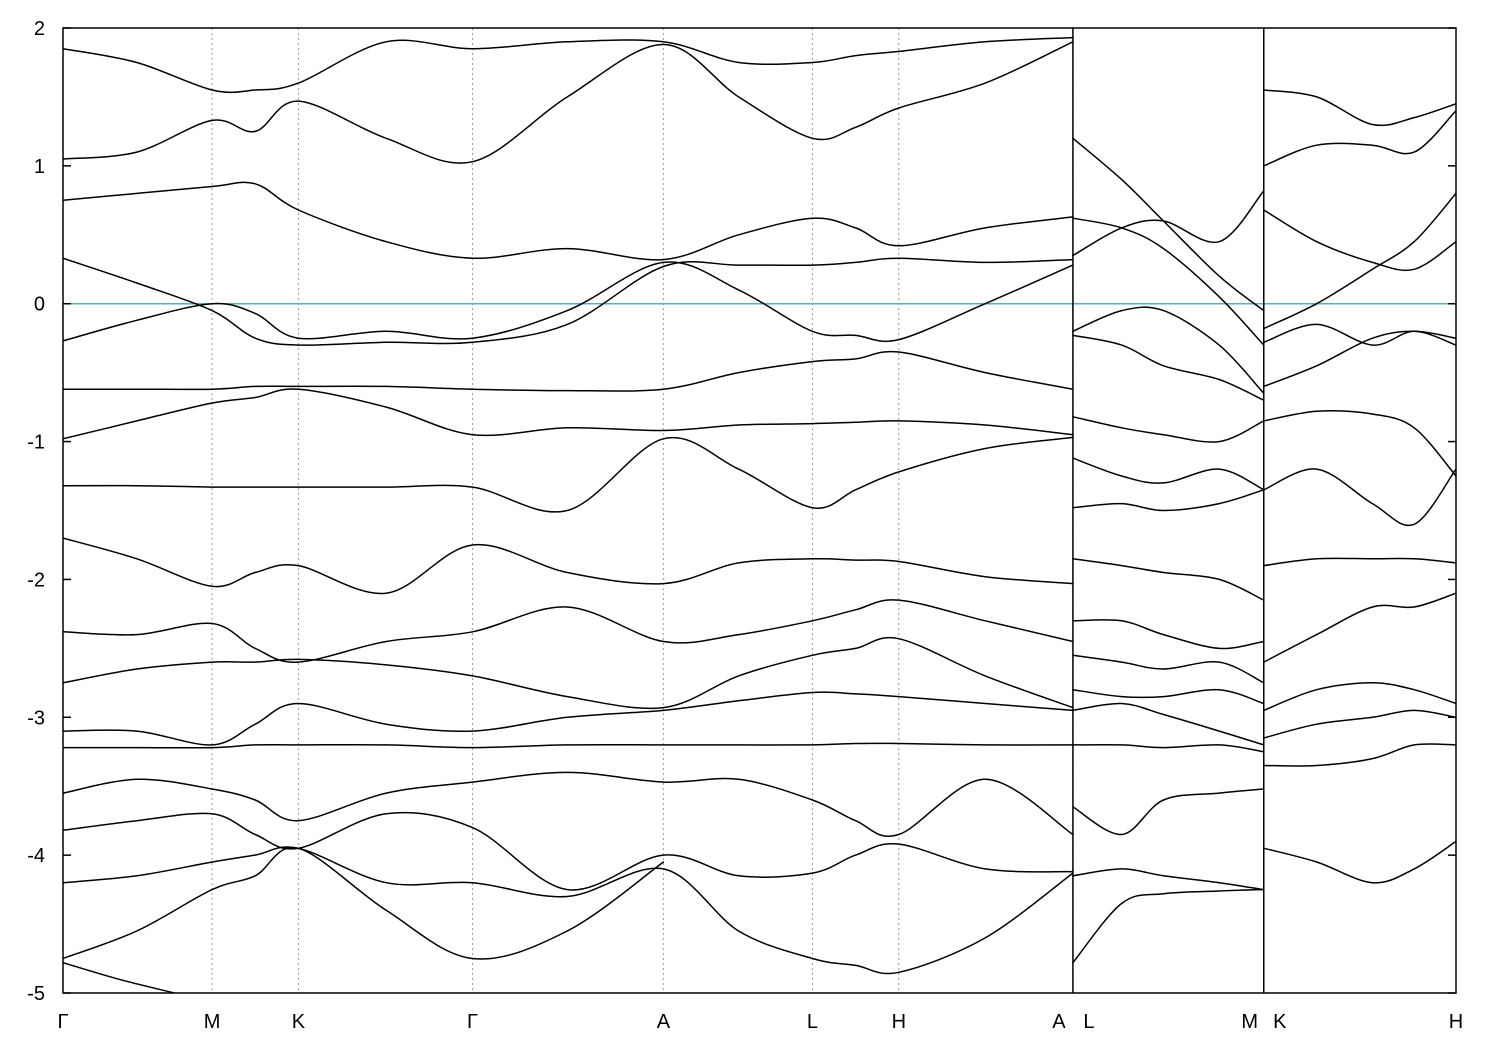 This screenshot has width=1500, height=1050. What do you see at coordinates (36, 580) in the screenshot?
I see `y-tick-label: -2` at bounding box center [36, 580].